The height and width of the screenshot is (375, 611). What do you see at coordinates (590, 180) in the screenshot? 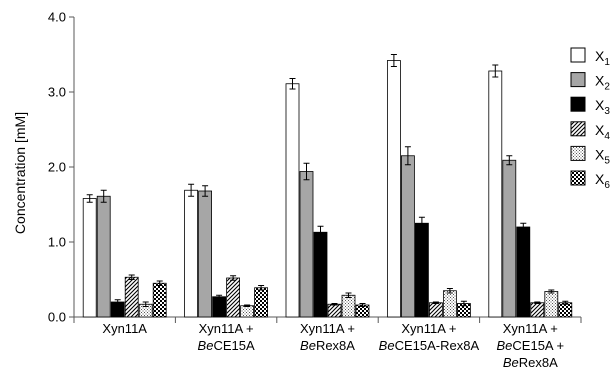
I see `legend-item-x6: X6` at bounding box center [590, 180].